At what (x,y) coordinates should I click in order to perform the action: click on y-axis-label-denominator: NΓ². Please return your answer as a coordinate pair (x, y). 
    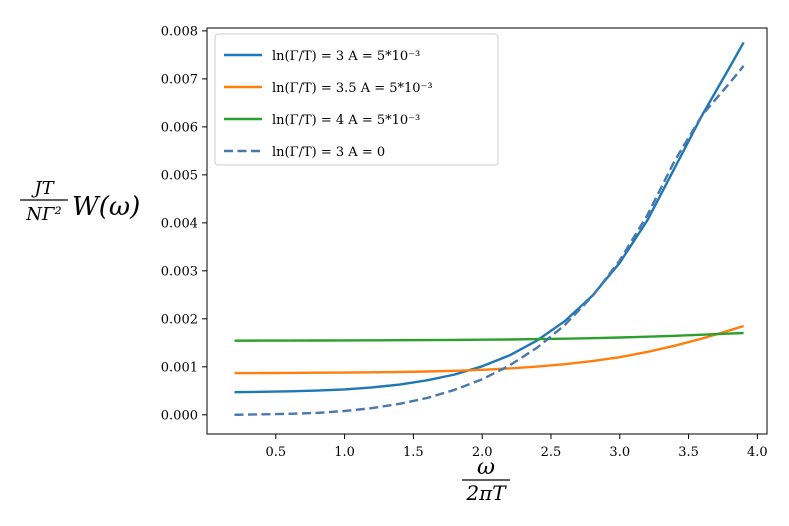
    Looking at the image, I should click on (43, 214).